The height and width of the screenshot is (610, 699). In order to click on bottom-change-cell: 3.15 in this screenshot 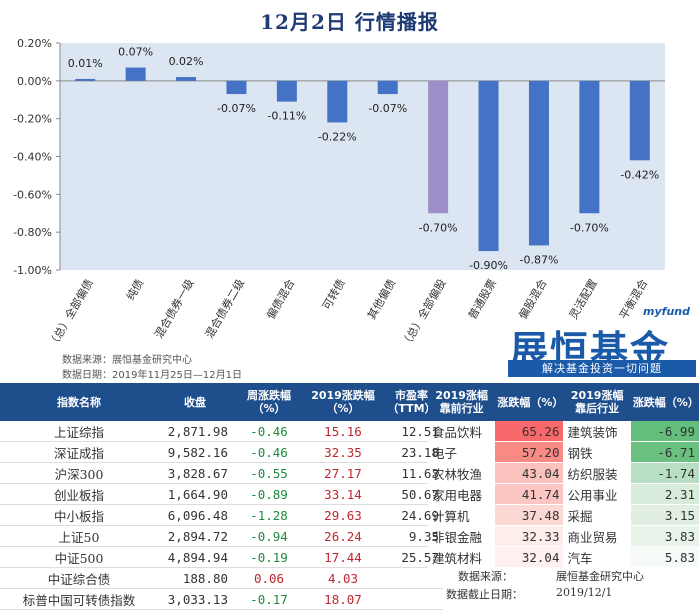, I will do `click(664, 515)`.